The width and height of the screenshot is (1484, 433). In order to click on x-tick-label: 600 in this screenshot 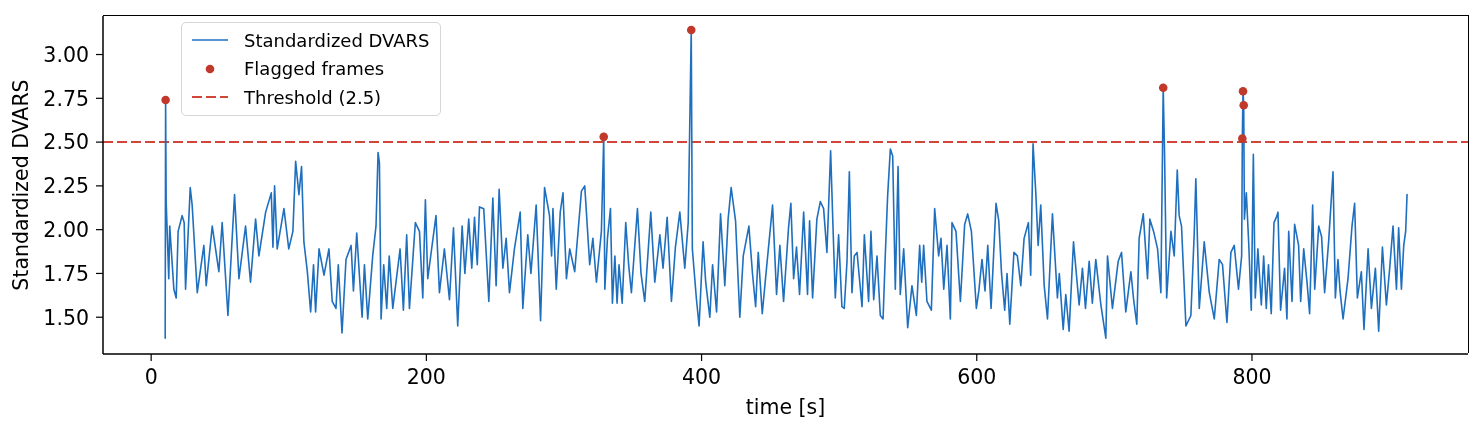, I will do `click(977, 376)`.